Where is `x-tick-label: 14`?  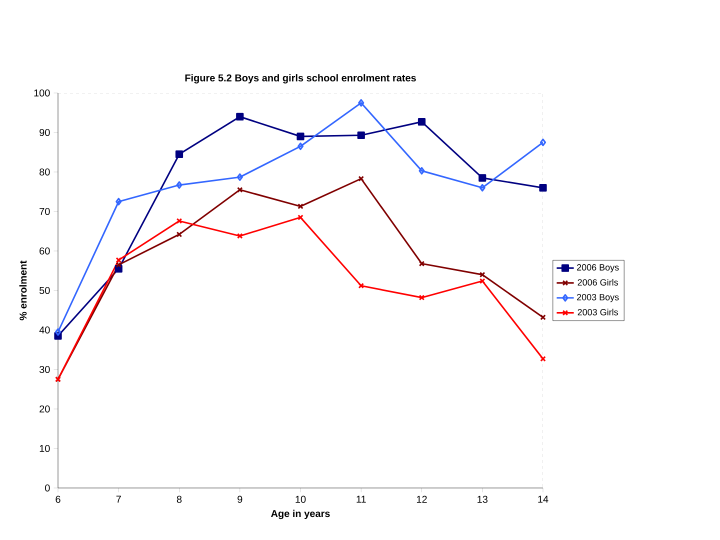 x-tick-label: 14 is located at coordinates (543, 499).